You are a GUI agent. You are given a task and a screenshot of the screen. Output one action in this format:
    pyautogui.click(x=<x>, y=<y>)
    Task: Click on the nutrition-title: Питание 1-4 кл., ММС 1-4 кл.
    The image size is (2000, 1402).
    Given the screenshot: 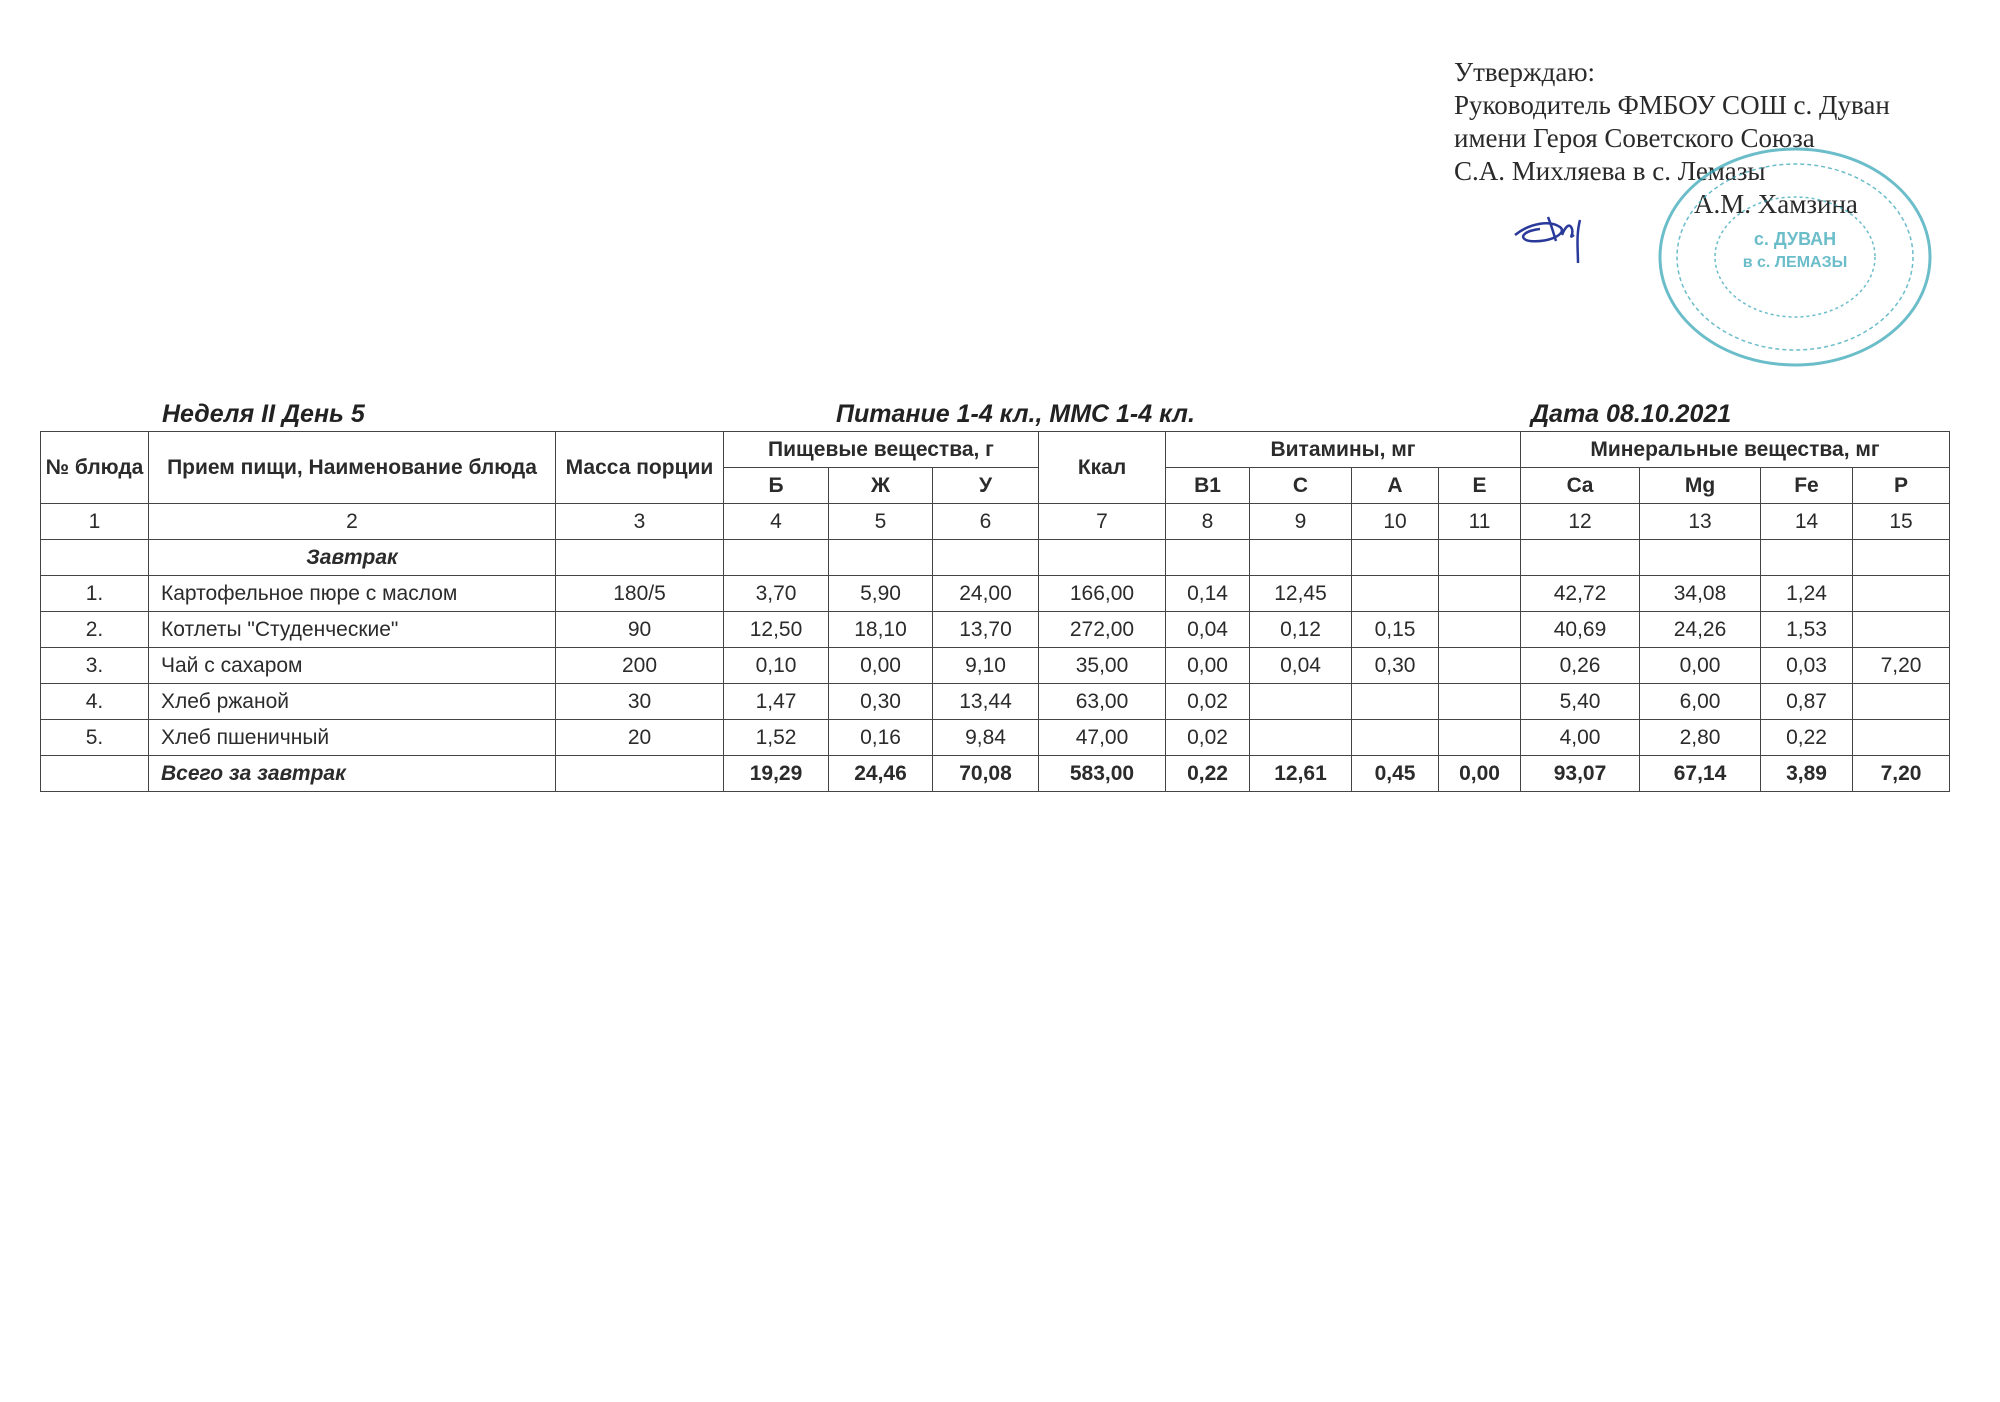 What is the action you would take?
    pyautogui.click(x=1015, y=414)
    